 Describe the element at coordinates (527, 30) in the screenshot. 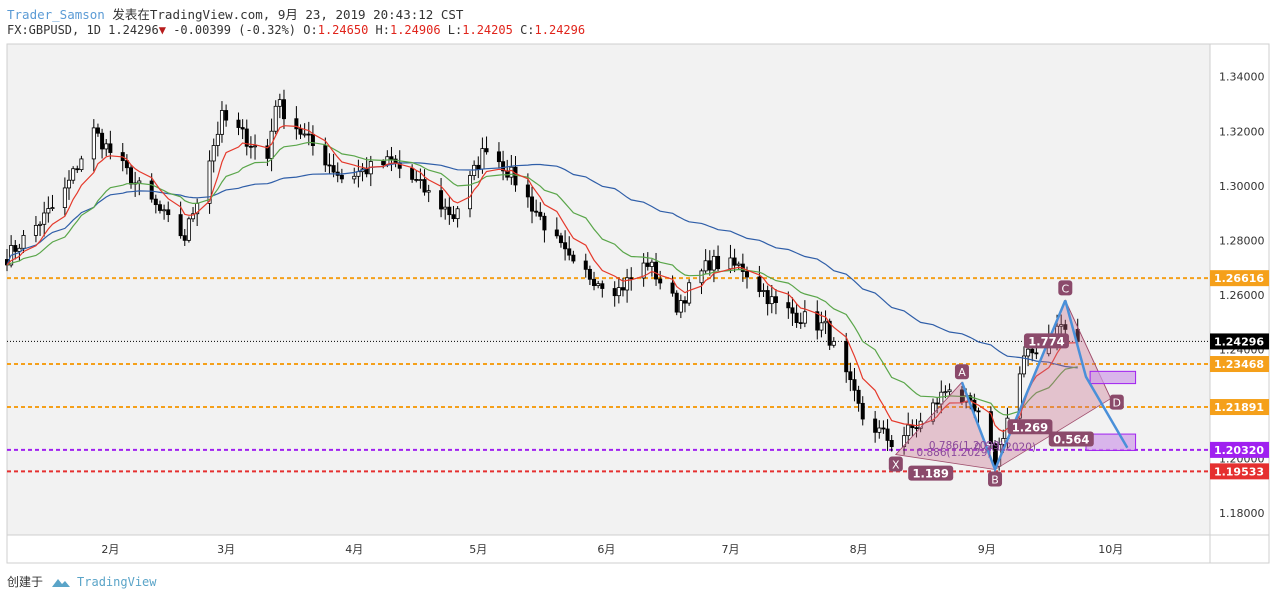

I see `close-label: C:` at that location.